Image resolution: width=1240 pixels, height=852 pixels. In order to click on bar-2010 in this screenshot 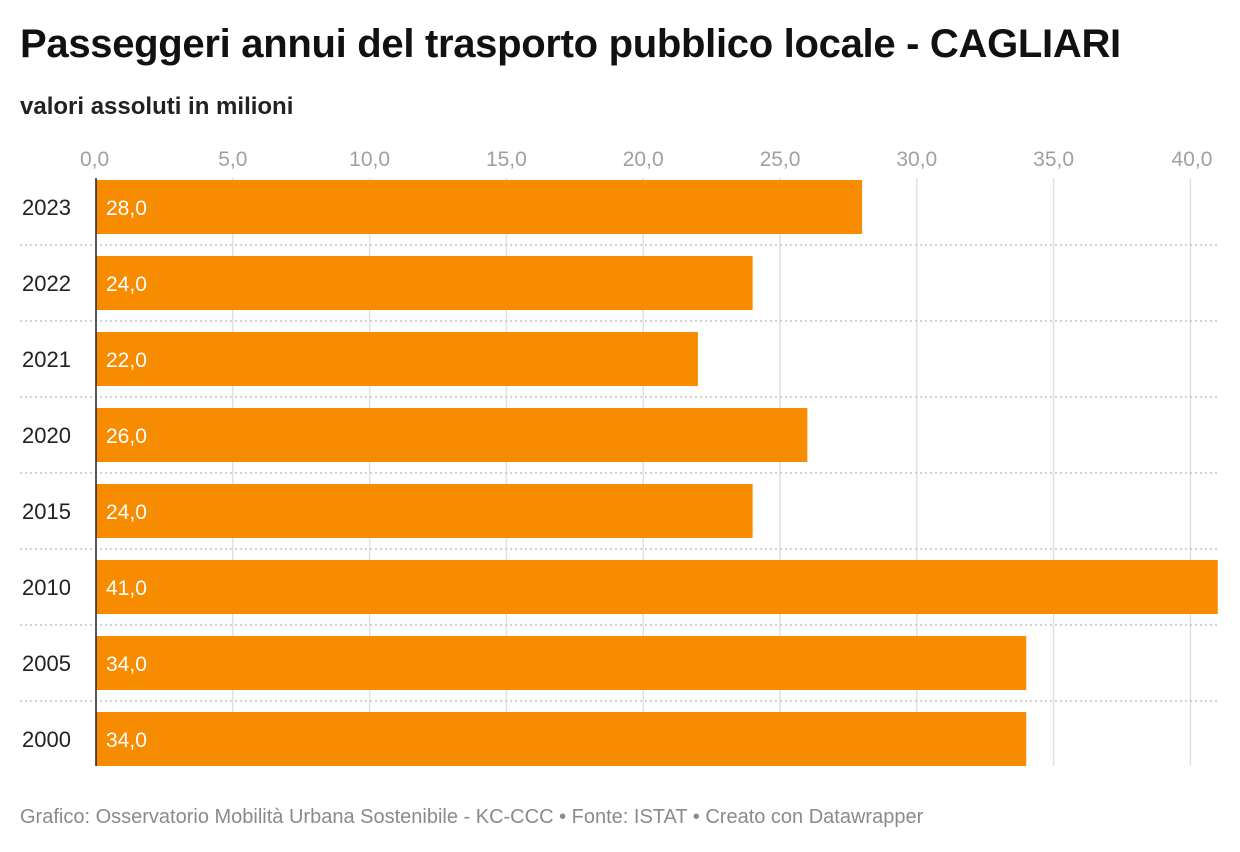, I will do `click(657, 587)`.